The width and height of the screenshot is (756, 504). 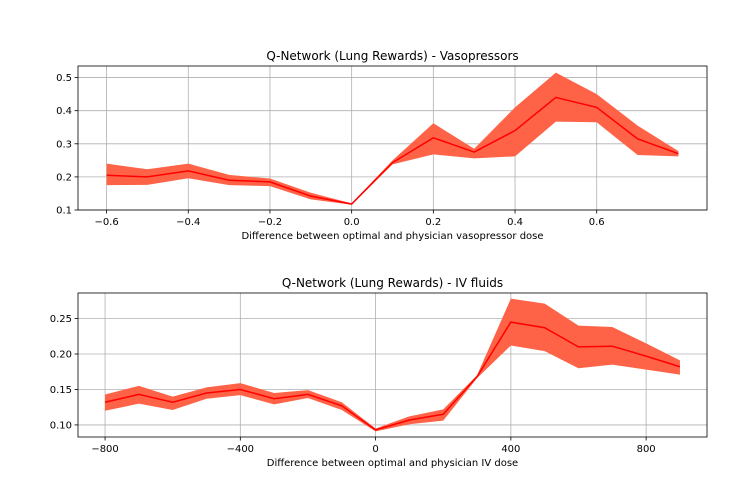 I want to click on iv-fluids-ytick-label-0: 0.10, so click(x=61, y=425).